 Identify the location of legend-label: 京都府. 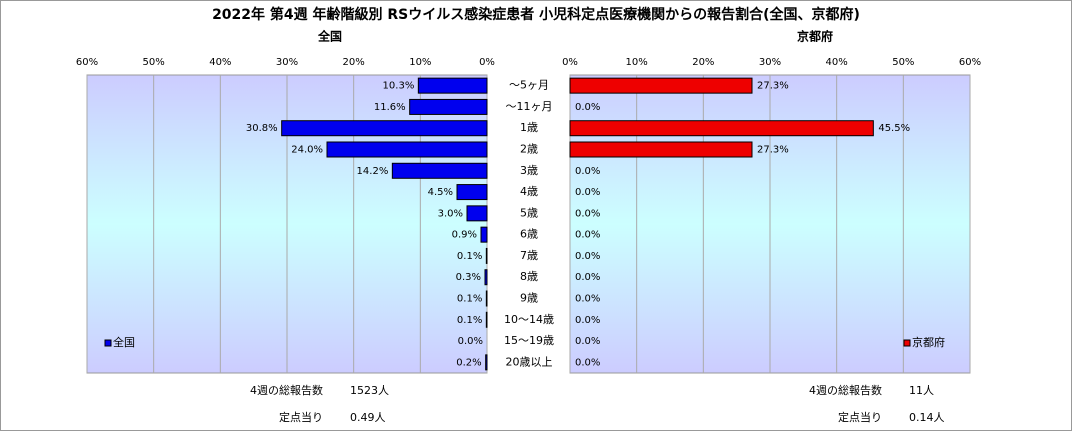
(928, 342).